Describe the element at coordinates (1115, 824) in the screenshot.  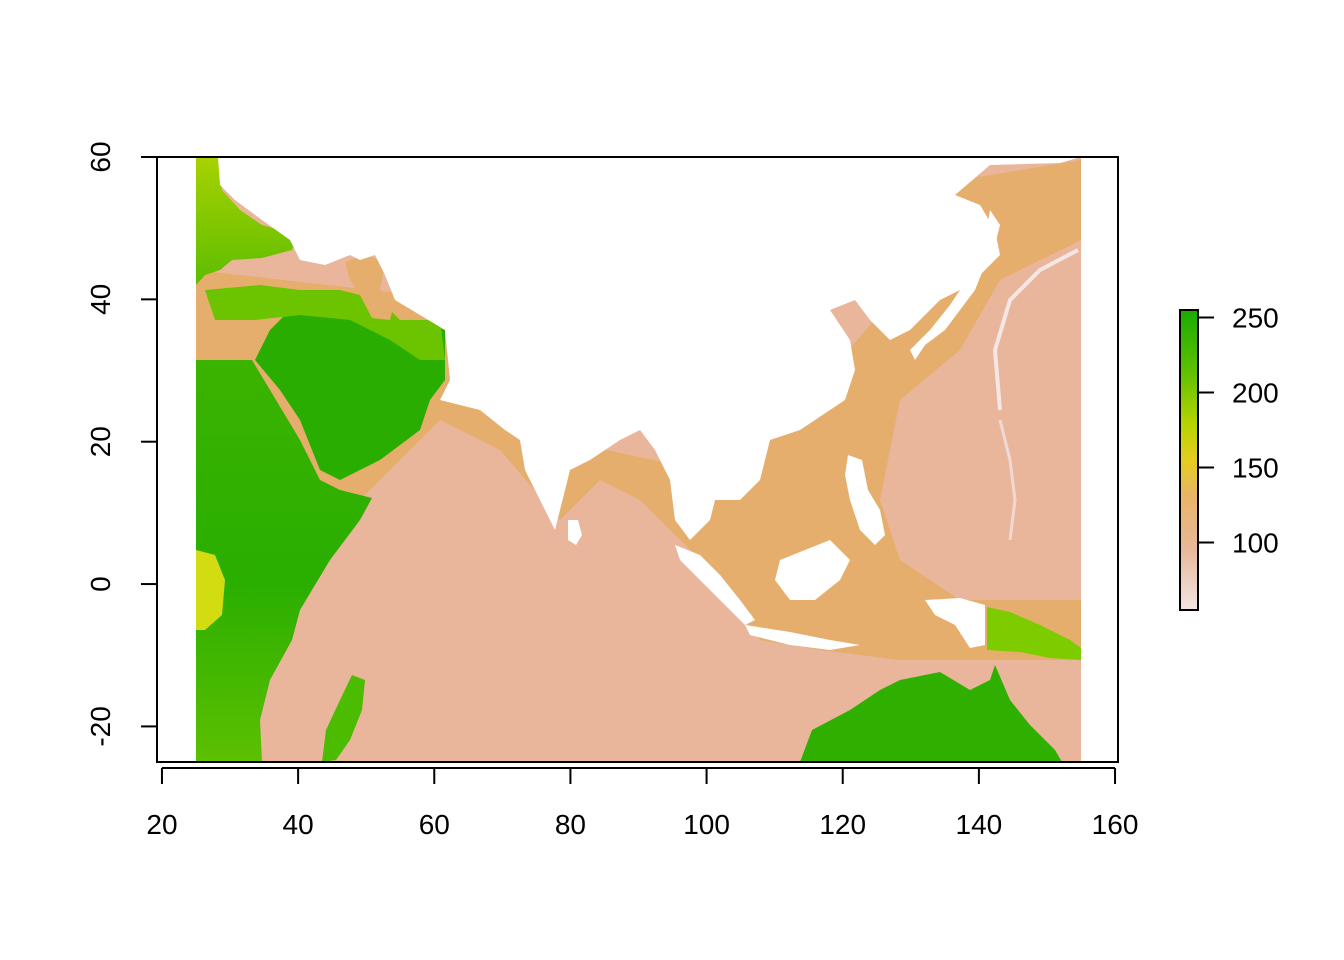
I see `x-tick-label: 160` at that location.